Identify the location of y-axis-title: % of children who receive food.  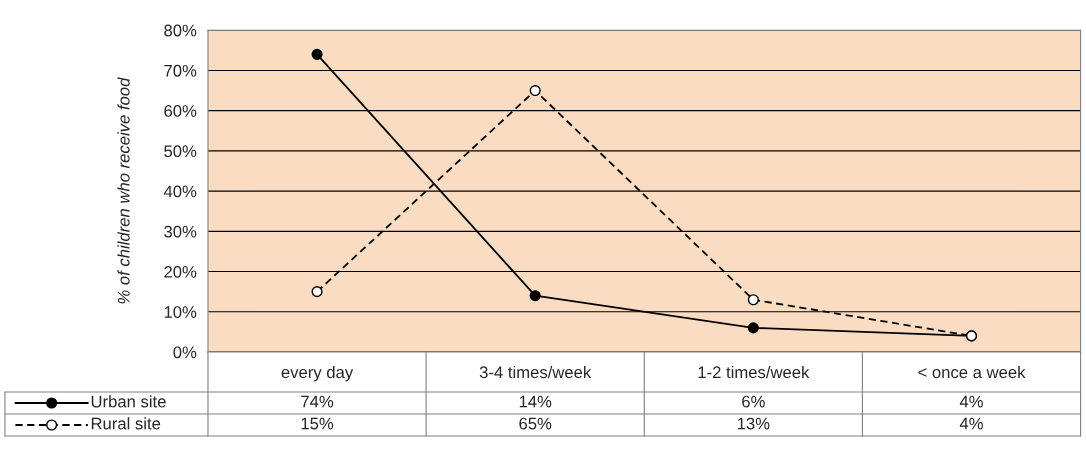
(123, 190).